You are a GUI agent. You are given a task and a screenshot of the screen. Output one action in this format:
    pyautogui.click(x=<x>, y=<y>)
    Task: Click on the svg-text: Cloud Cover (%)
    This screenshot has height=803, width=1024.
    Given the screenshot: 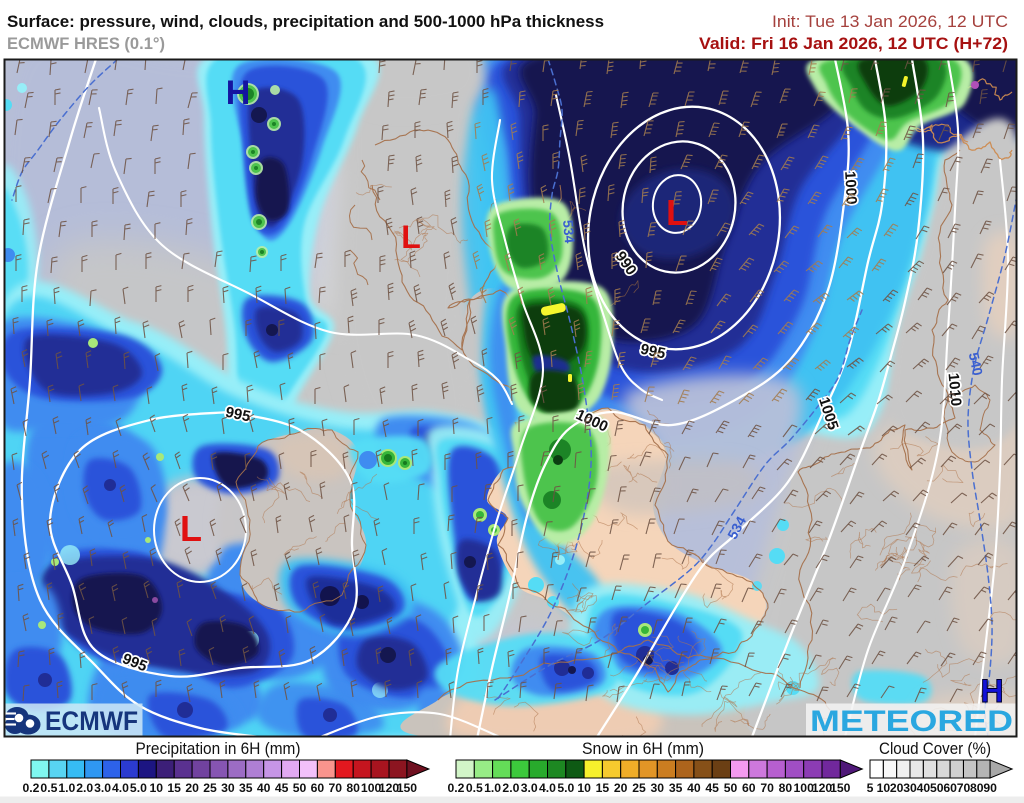 What is the action you would take?
    pyautogui.click(x=935, y=748)
    